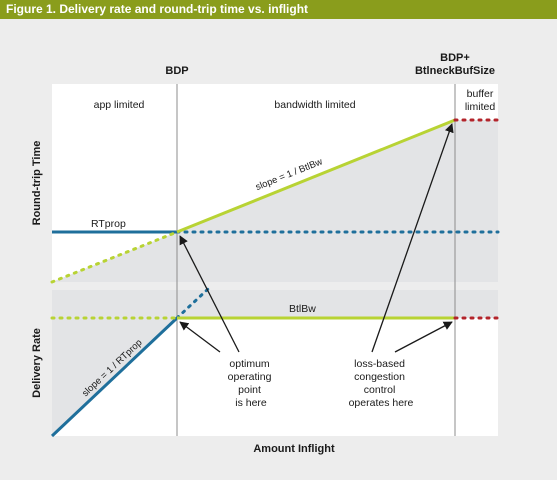 This screenshot has height=480, width=557. What do you see at coordinates (381, 403) in the screenshot?
I see `loss-line-4: operates here` at bounding box center [381, 403].